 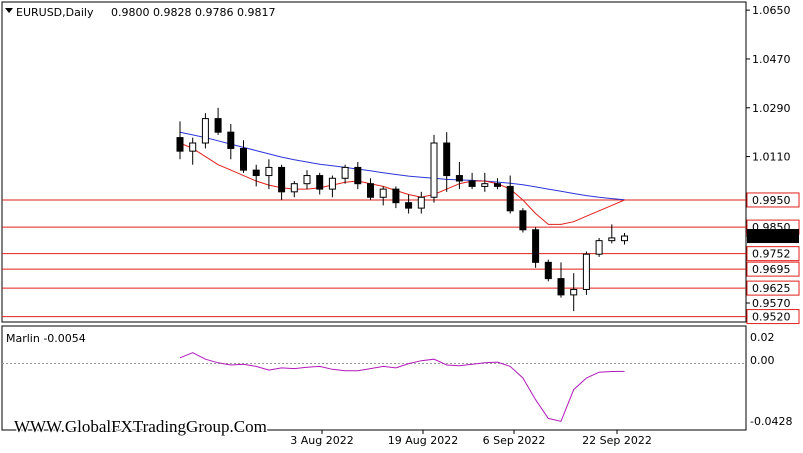 What do you see at coordinates (140, 426) in the screenshot?
I see `watermark-text: WWW.GlobalFXTradingGroup.Com` at bounding box center [140, 426].